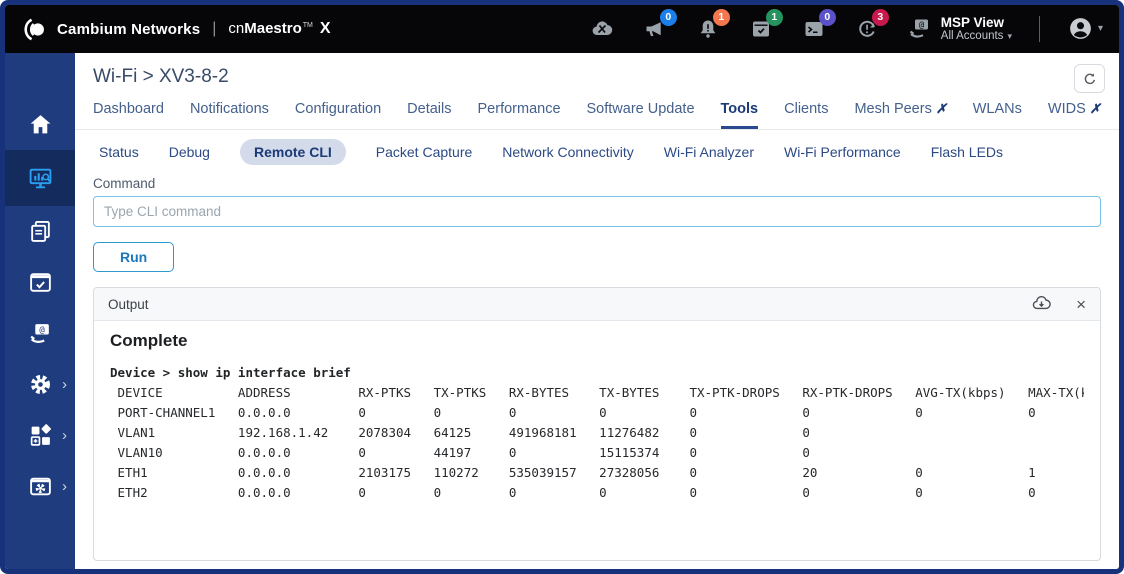  What do you see at coordinates (997, 109) in the screenshot?
I see `tab-wlans: WLANs` at bounding box center [997, 109].